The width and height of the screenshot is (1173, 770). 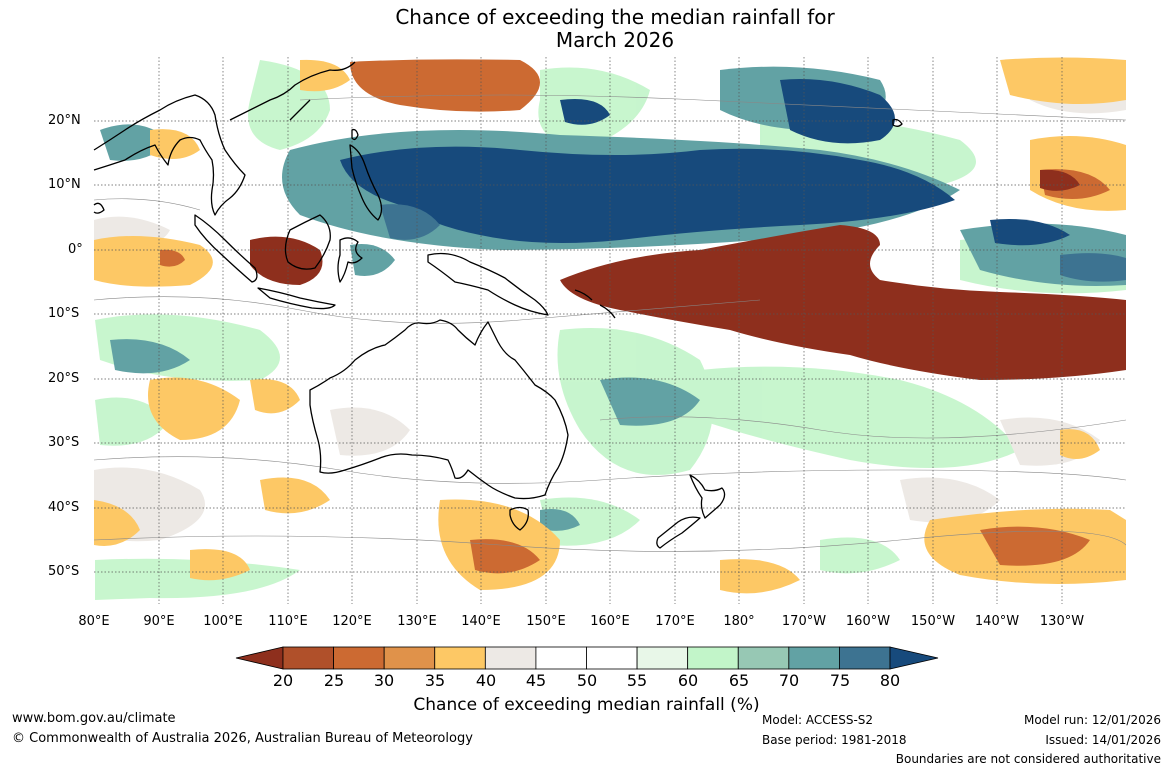 I want to click on nz-south-coastline, so click(x=678, y=532).